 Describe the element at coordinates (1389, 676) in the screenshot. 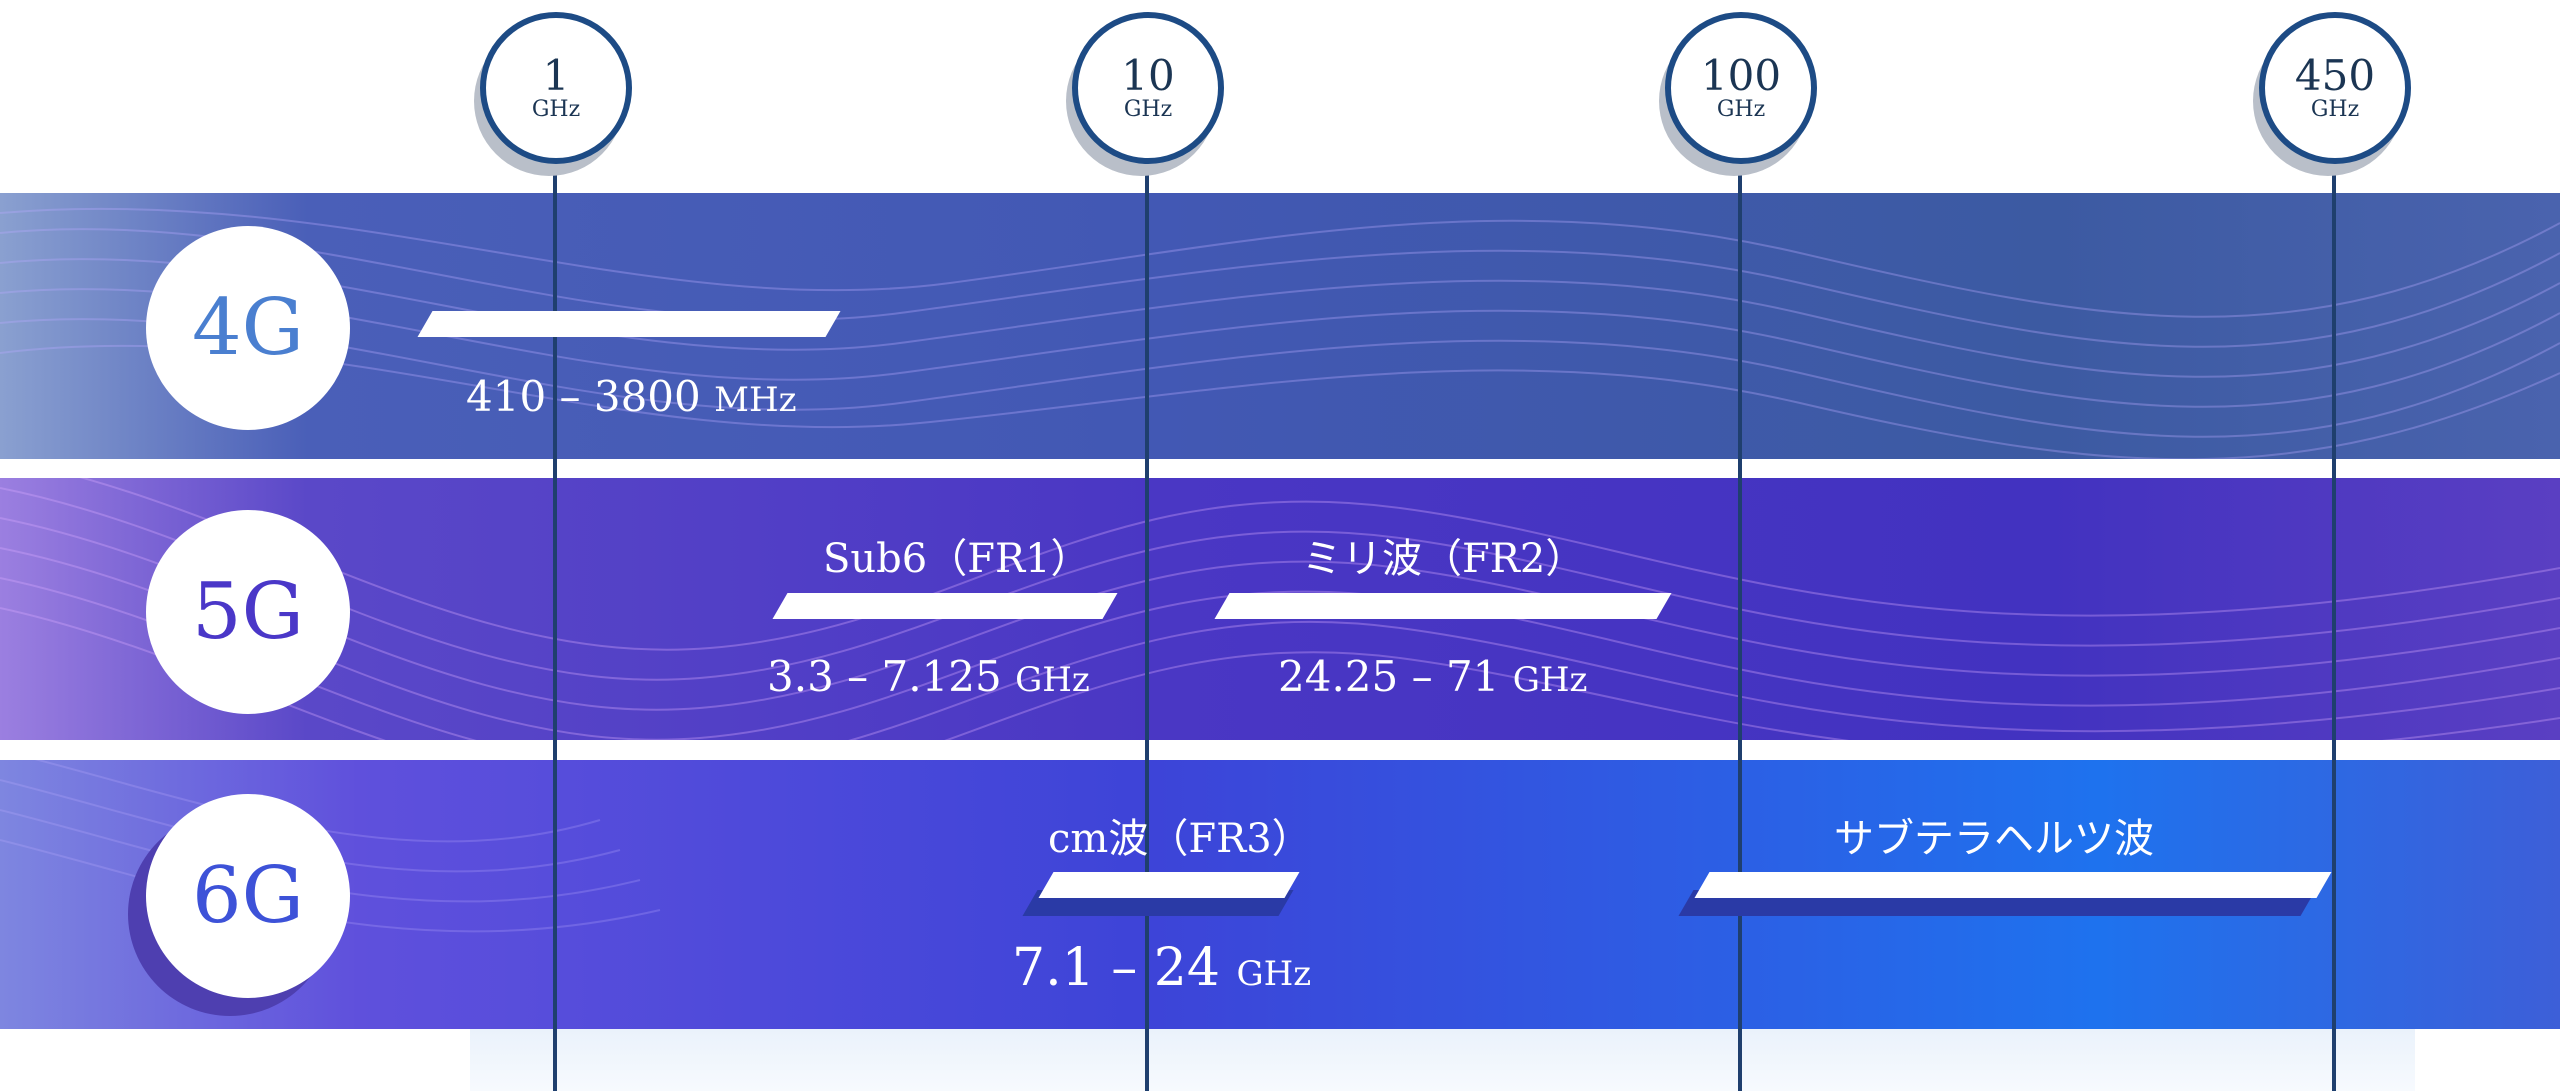

I see `range-value: 24.25 – 71` at that location.